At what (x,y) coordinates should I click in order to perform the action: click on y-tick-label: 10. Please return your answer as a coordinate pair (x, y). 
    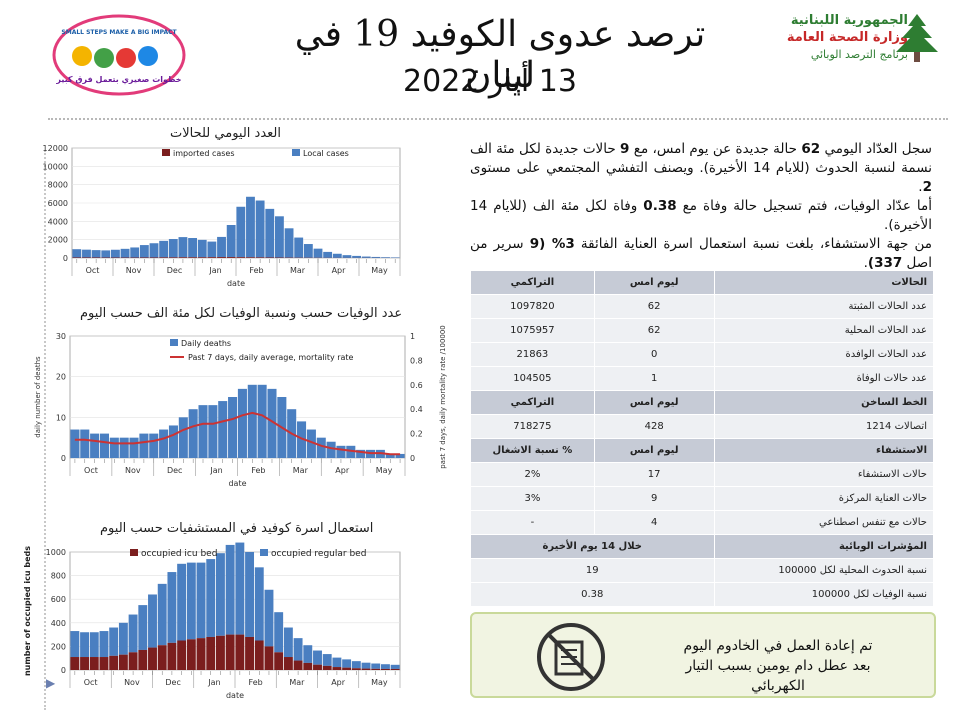
    Looking at the image, I should click on (61, 417).